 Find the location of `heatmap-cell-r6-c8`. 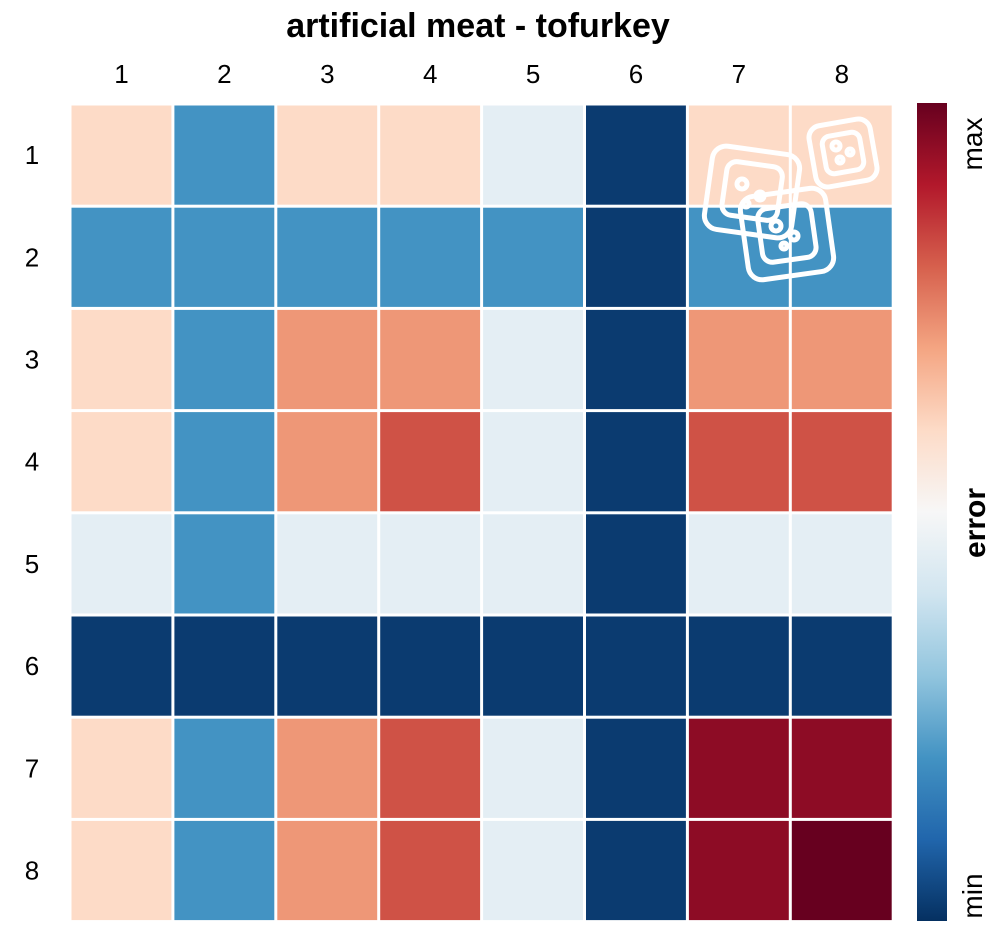

heatmap-cell-r6-c8 is located at coordinates (841, 666).